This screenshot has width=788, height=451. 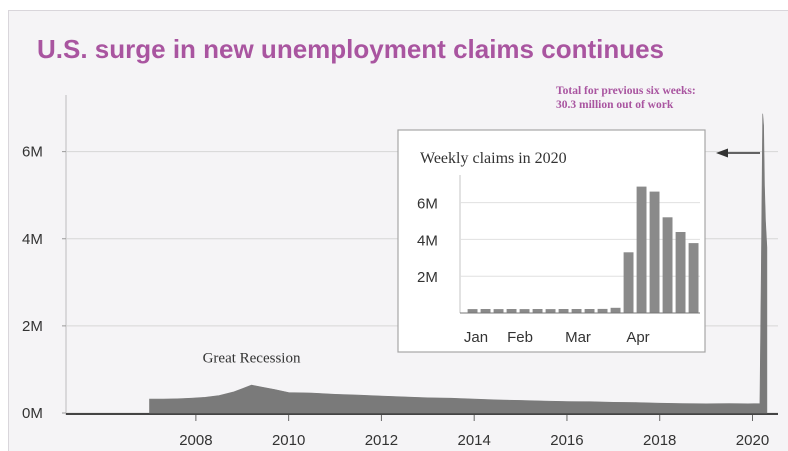 I want to click on y-tick-label: 0M, so click(x=32, y=413).